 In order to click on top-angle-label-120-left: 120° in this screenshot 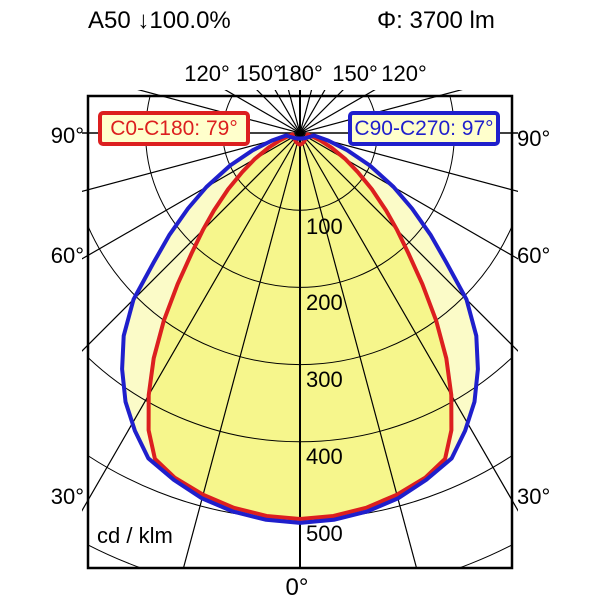, I will do `click(207, 73)`.